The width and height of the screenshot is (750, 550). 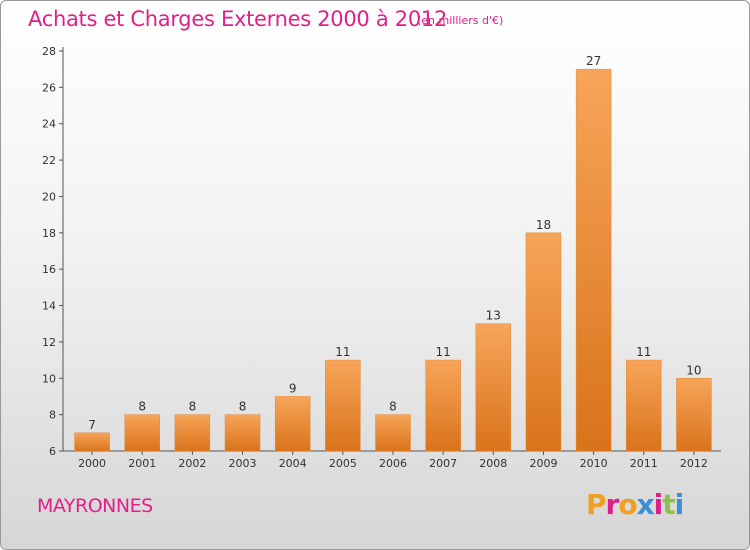 I want to click on proxiti-logo: Proxiti, so click(x=635, y=504).